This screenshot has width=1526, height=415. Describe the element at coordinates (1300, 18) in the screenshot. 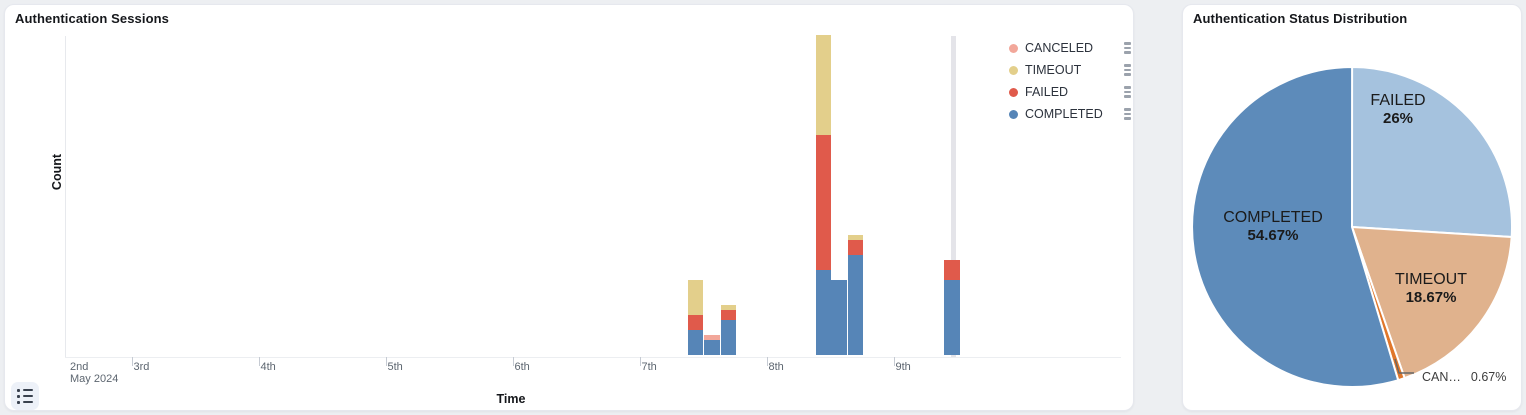

I see `panel-title: Authentication Status Distribution` at that location.